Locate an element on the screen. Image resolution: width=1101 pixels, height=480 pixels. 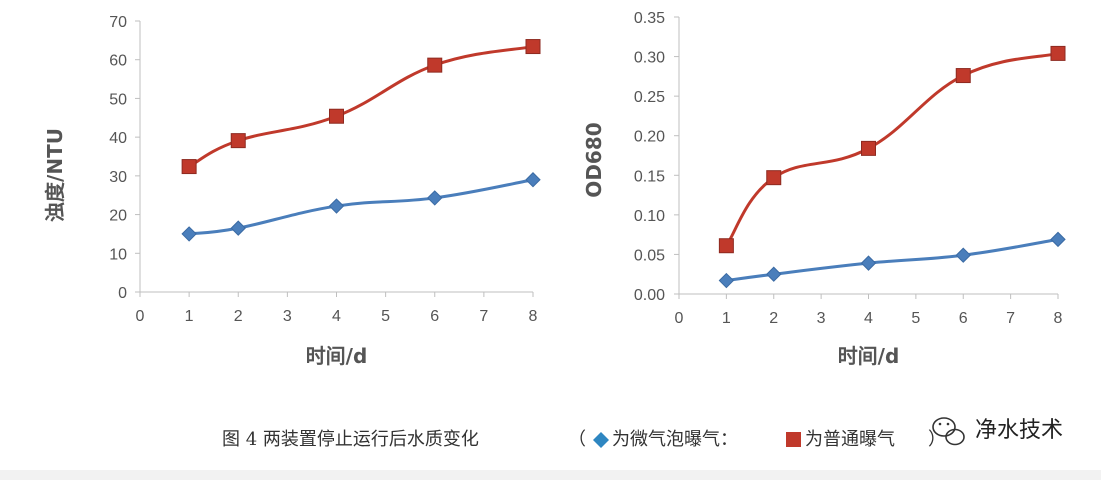
y-tick-label: 70 is located at coordinates (118, 22).